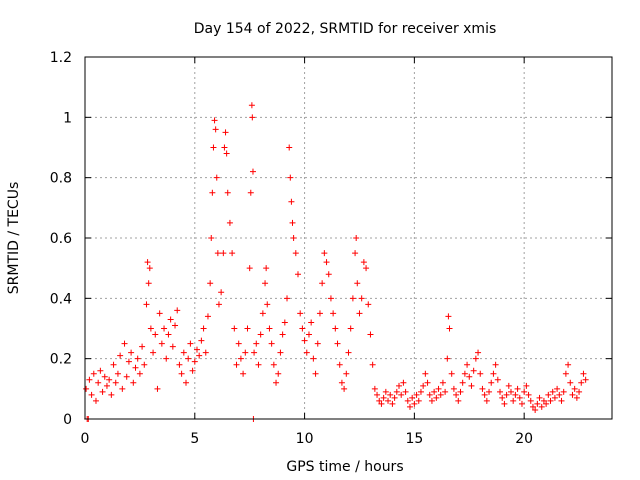  What do you see at coordinates (414, 439) in the screenshot?
I see `x-tick-label: 15` at bounding box center [414, 439].